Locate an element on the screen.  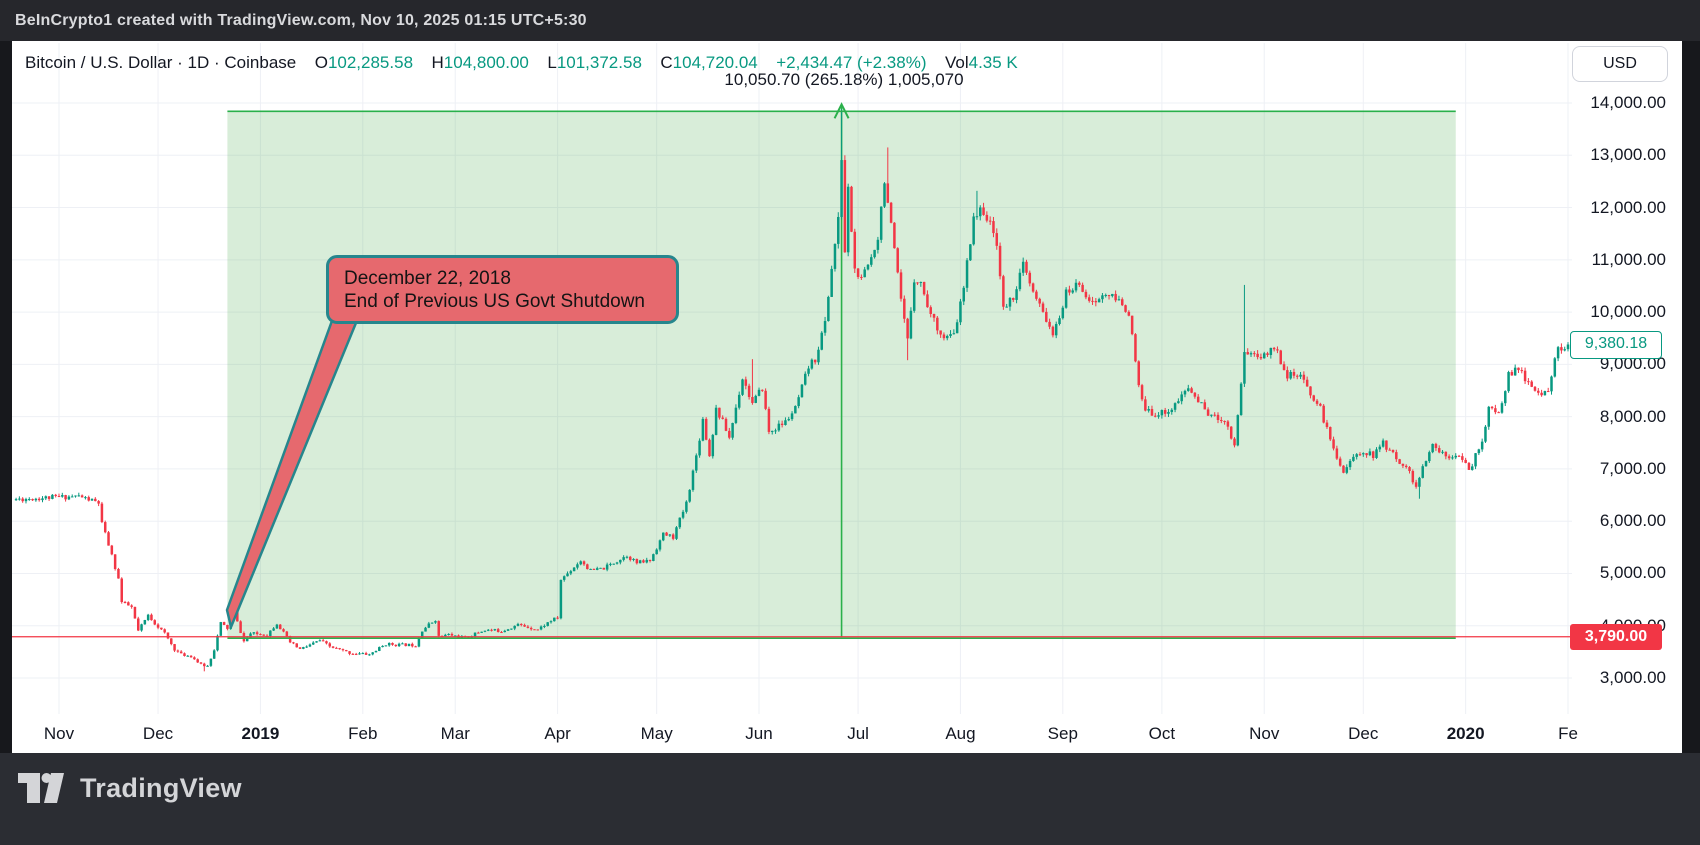
price-axis-label: 10,000.00 is located at coordinates (1628, 312).